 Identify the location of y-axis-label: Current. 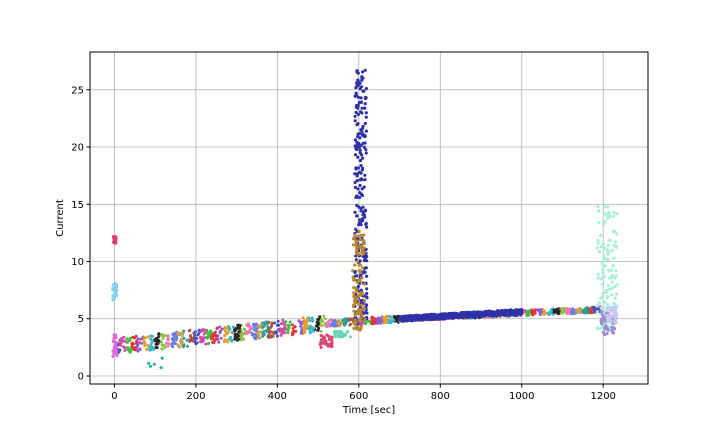
(60, 218).